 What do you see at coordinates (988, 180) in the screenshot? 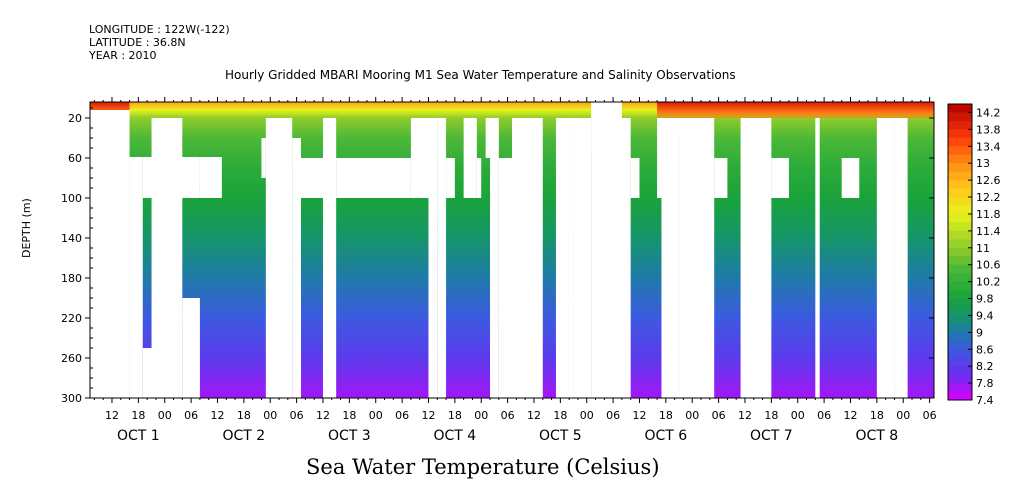
I see `colorbar-label: 12.6` at bounding box center [988, 180].